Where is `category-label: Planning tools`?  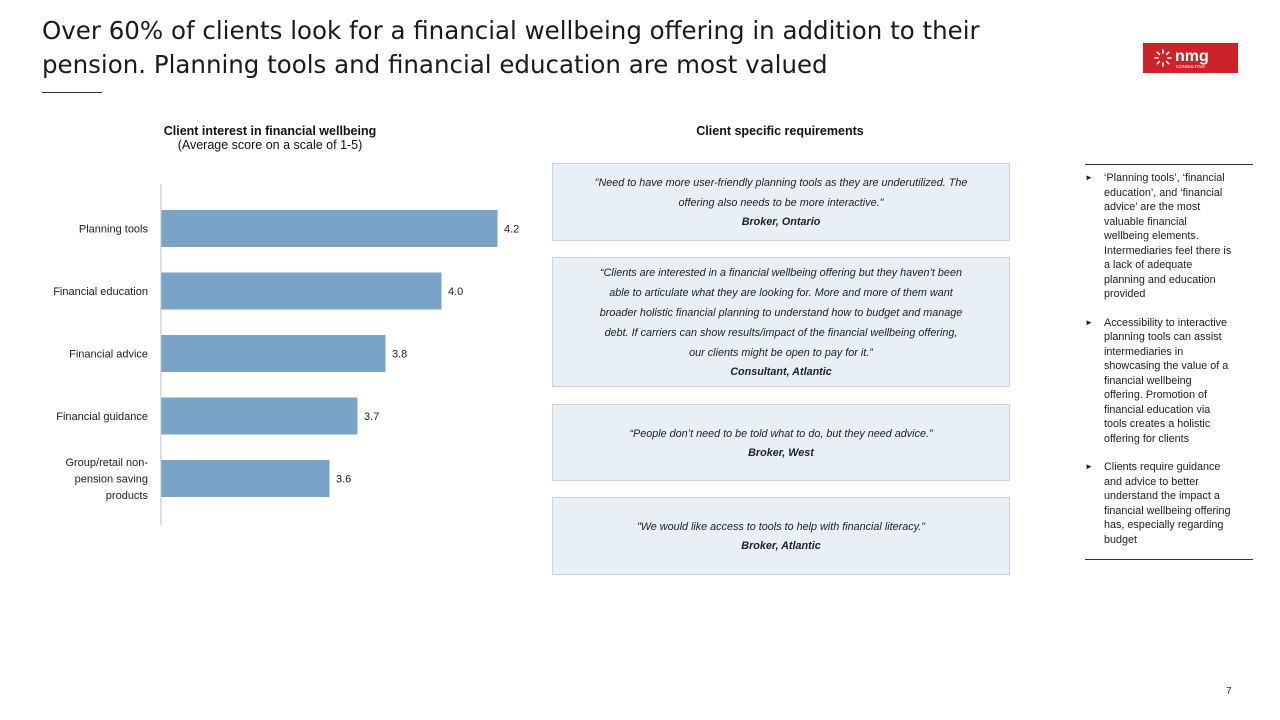
category-label: Planning tools is located at coordinates (114, 230).